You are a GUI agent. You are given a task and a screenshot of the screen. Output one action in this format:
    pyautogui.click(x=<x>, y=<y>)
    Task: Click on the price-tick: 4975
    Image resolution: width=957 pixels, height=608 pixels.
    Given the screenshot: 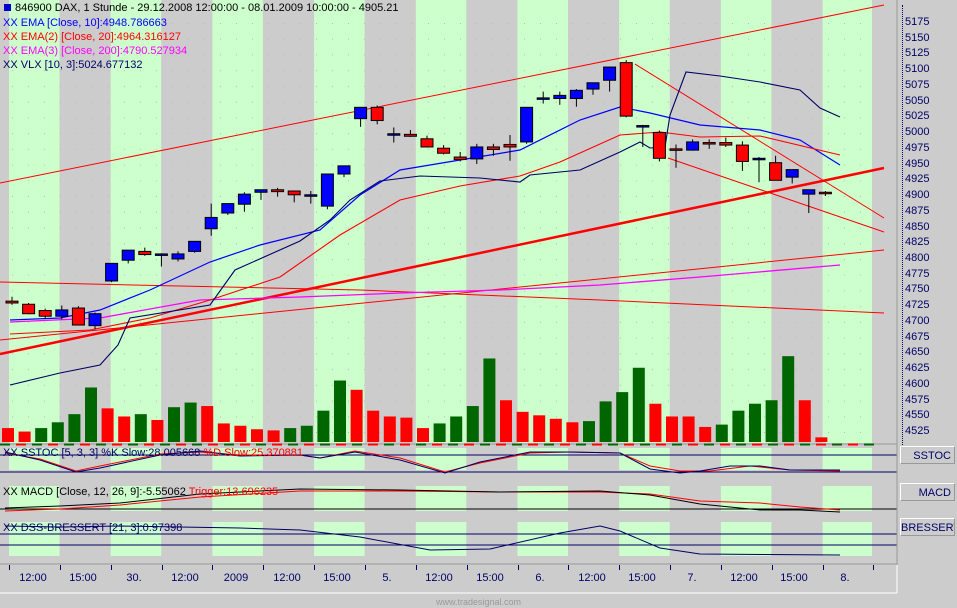 What is the action you would take?
    pyautogui.click(x=917, y=147)
    